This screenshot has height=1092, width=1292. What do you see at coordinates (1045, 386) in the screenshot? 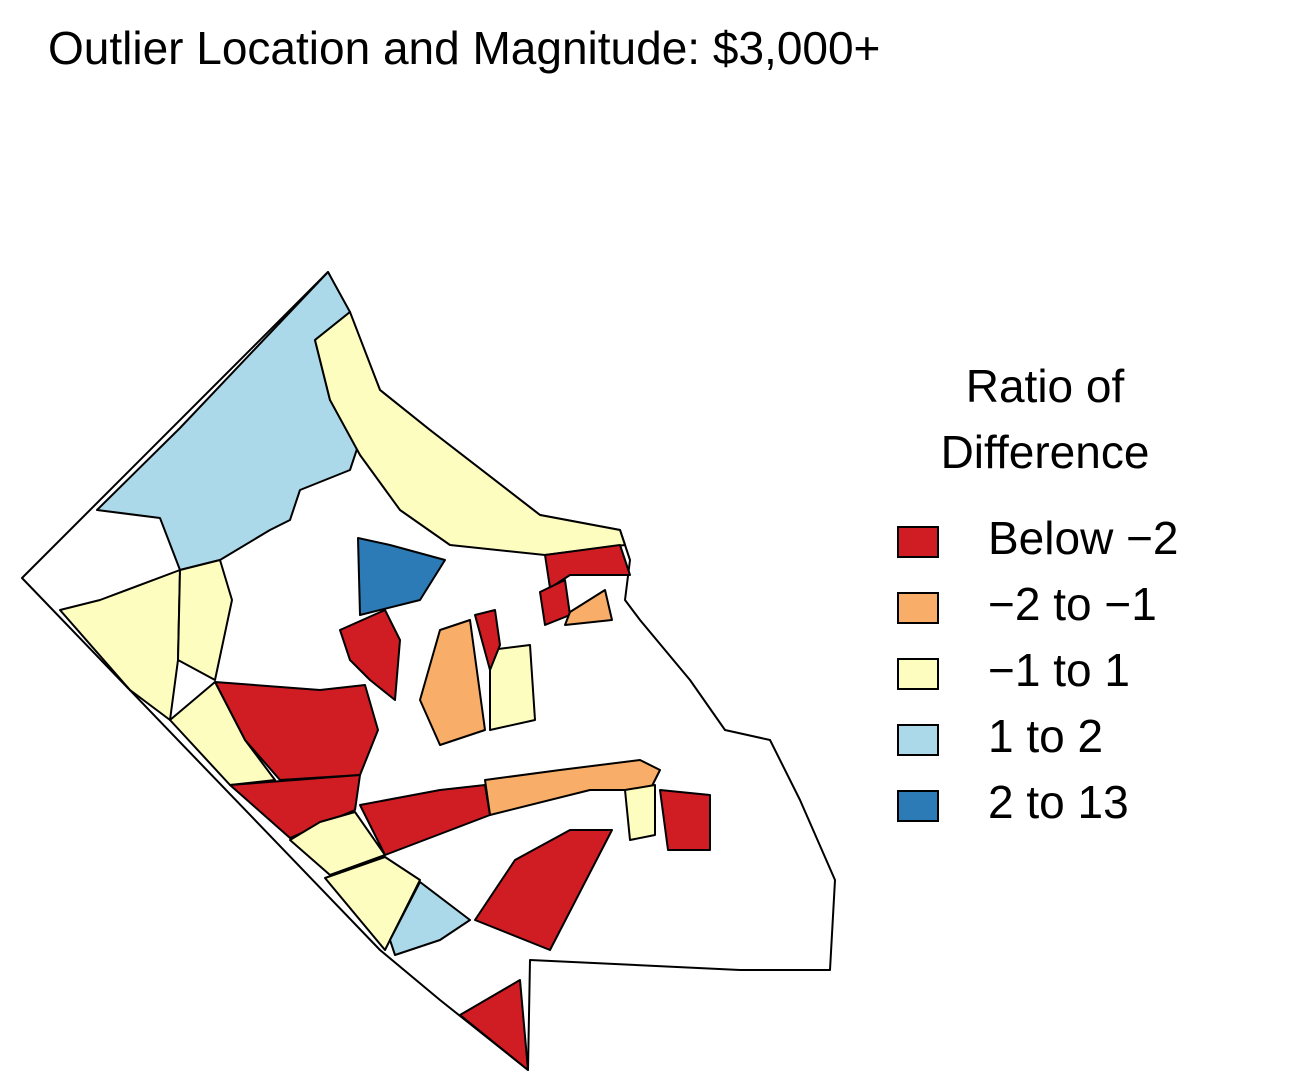
I see `legend-title: Ratio of` at bounding box center [1045, 386].